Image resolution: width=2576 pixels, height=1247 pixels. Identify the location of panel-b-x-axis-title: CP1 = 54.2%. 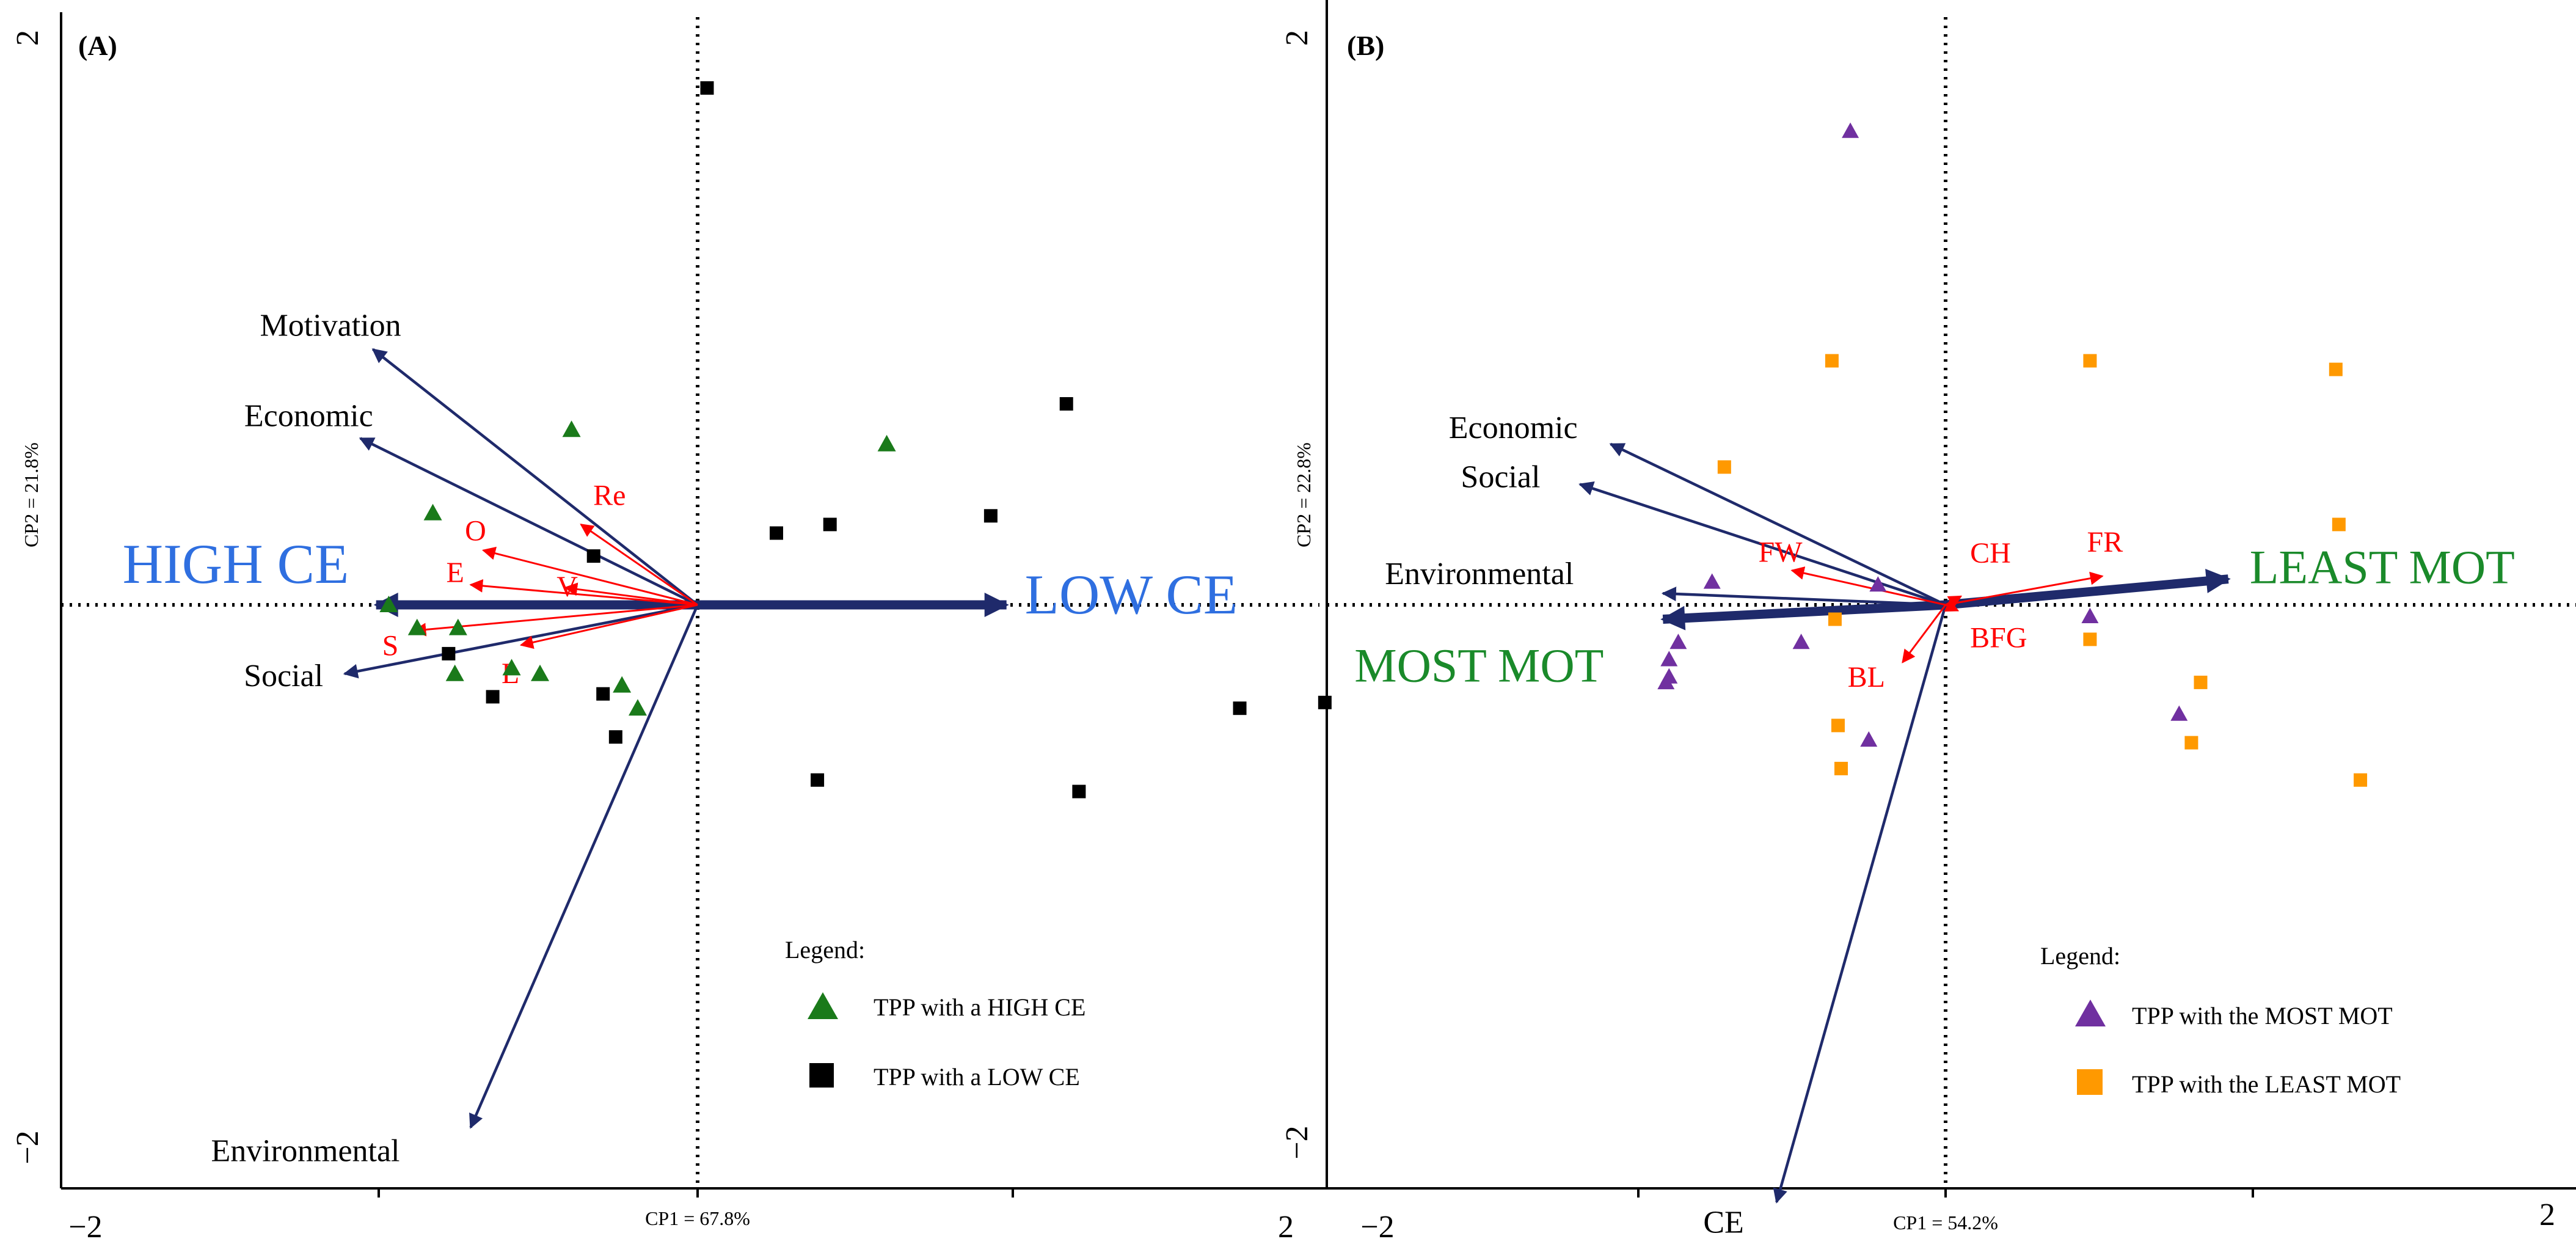
(1945, 1223).